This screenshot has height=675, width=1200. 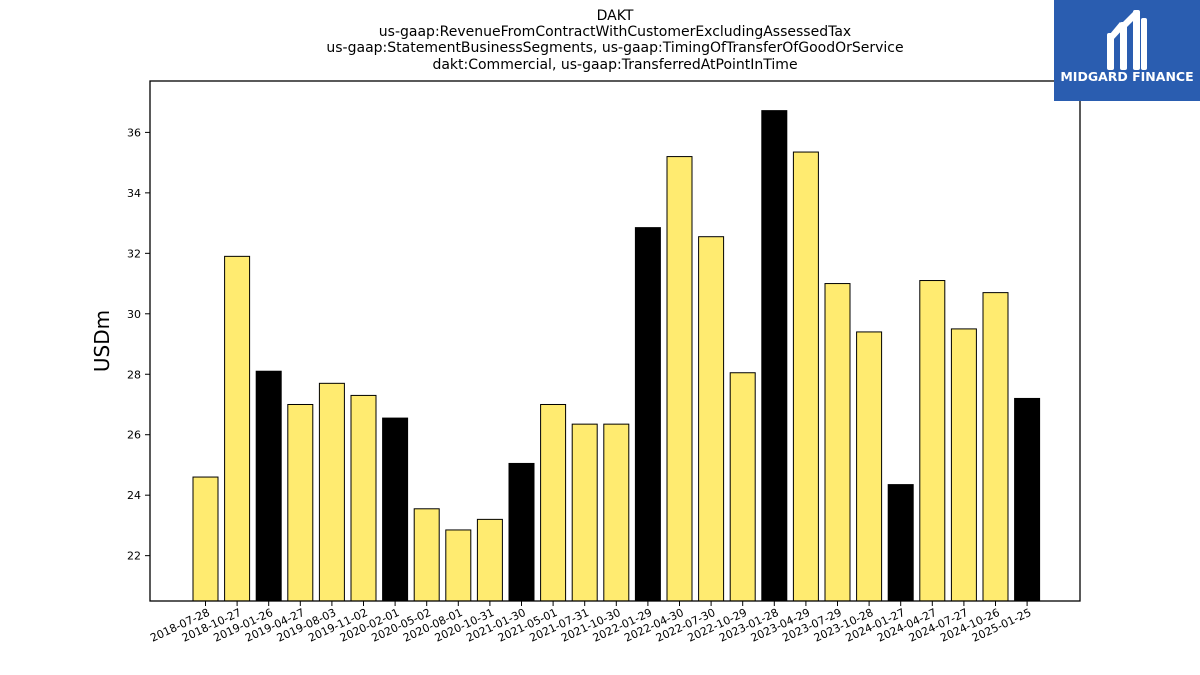 I want to click on midgard-finance-logo: MIDGARD FINANCE, so click(x=1127, y=50).